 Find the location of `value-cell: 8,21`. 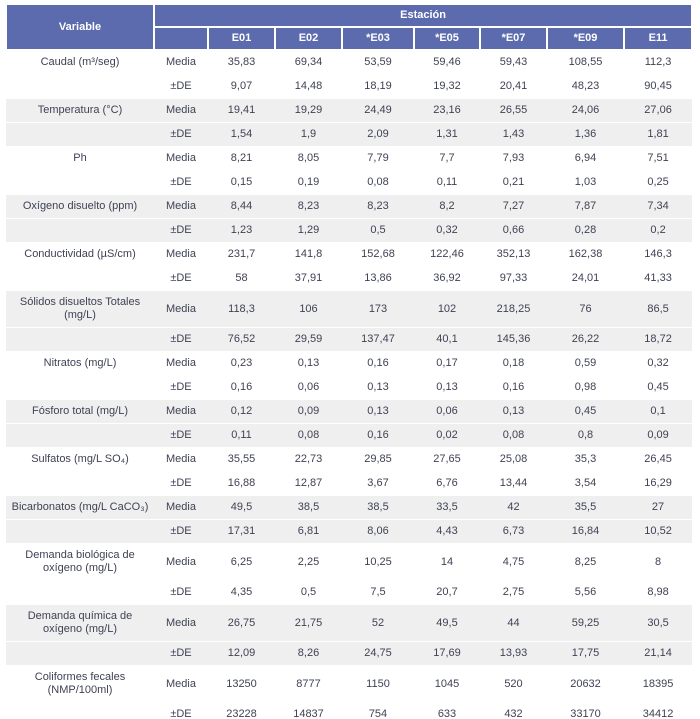

value-cell: 8,21 is located at coordinates (241, 158).